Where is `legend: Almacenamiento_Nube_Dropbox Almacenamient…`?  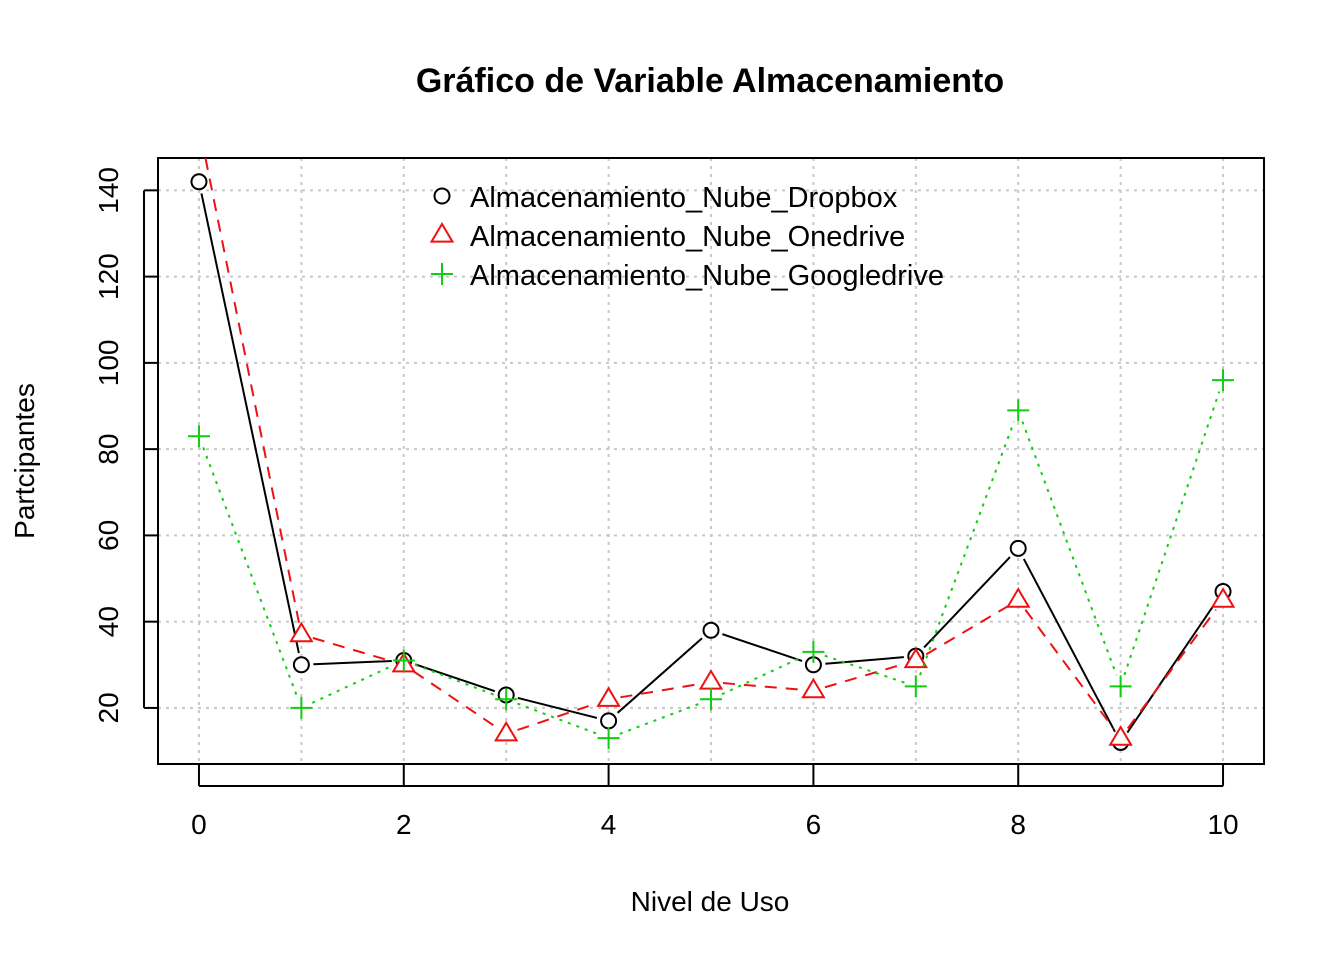 legend: Almacenamiento_Nube_Dropbox Almacenamient… is located at coordinates (686, 237).